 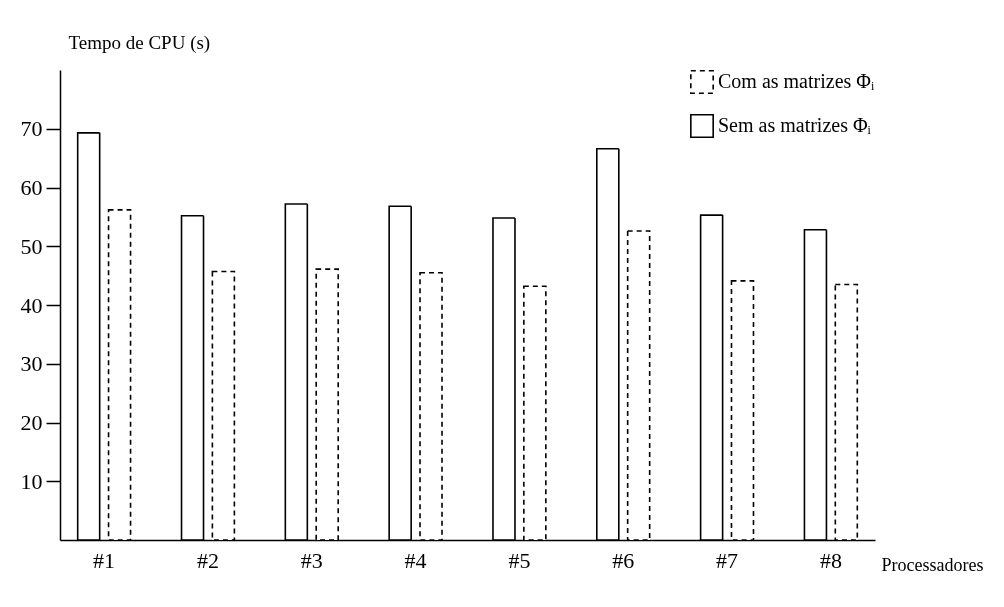 I want to click on x-tick-label: #3, so click(x=311, y=560).